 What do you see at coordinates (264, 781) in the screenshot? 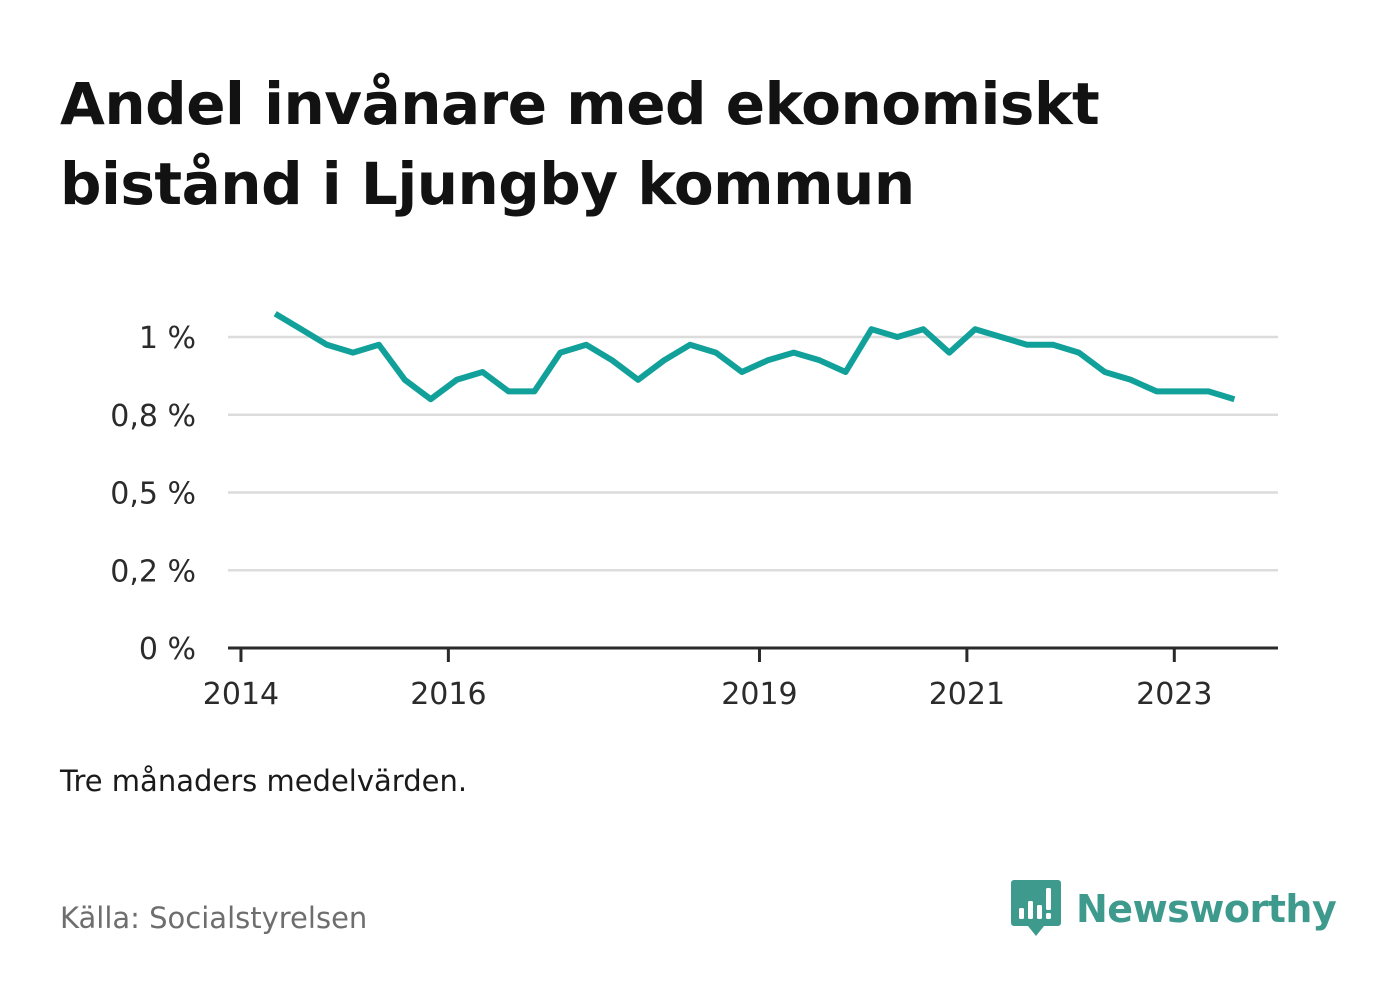
I see `chart-note: Tre månaders medelvärden.` at bounding box center [264, 781].